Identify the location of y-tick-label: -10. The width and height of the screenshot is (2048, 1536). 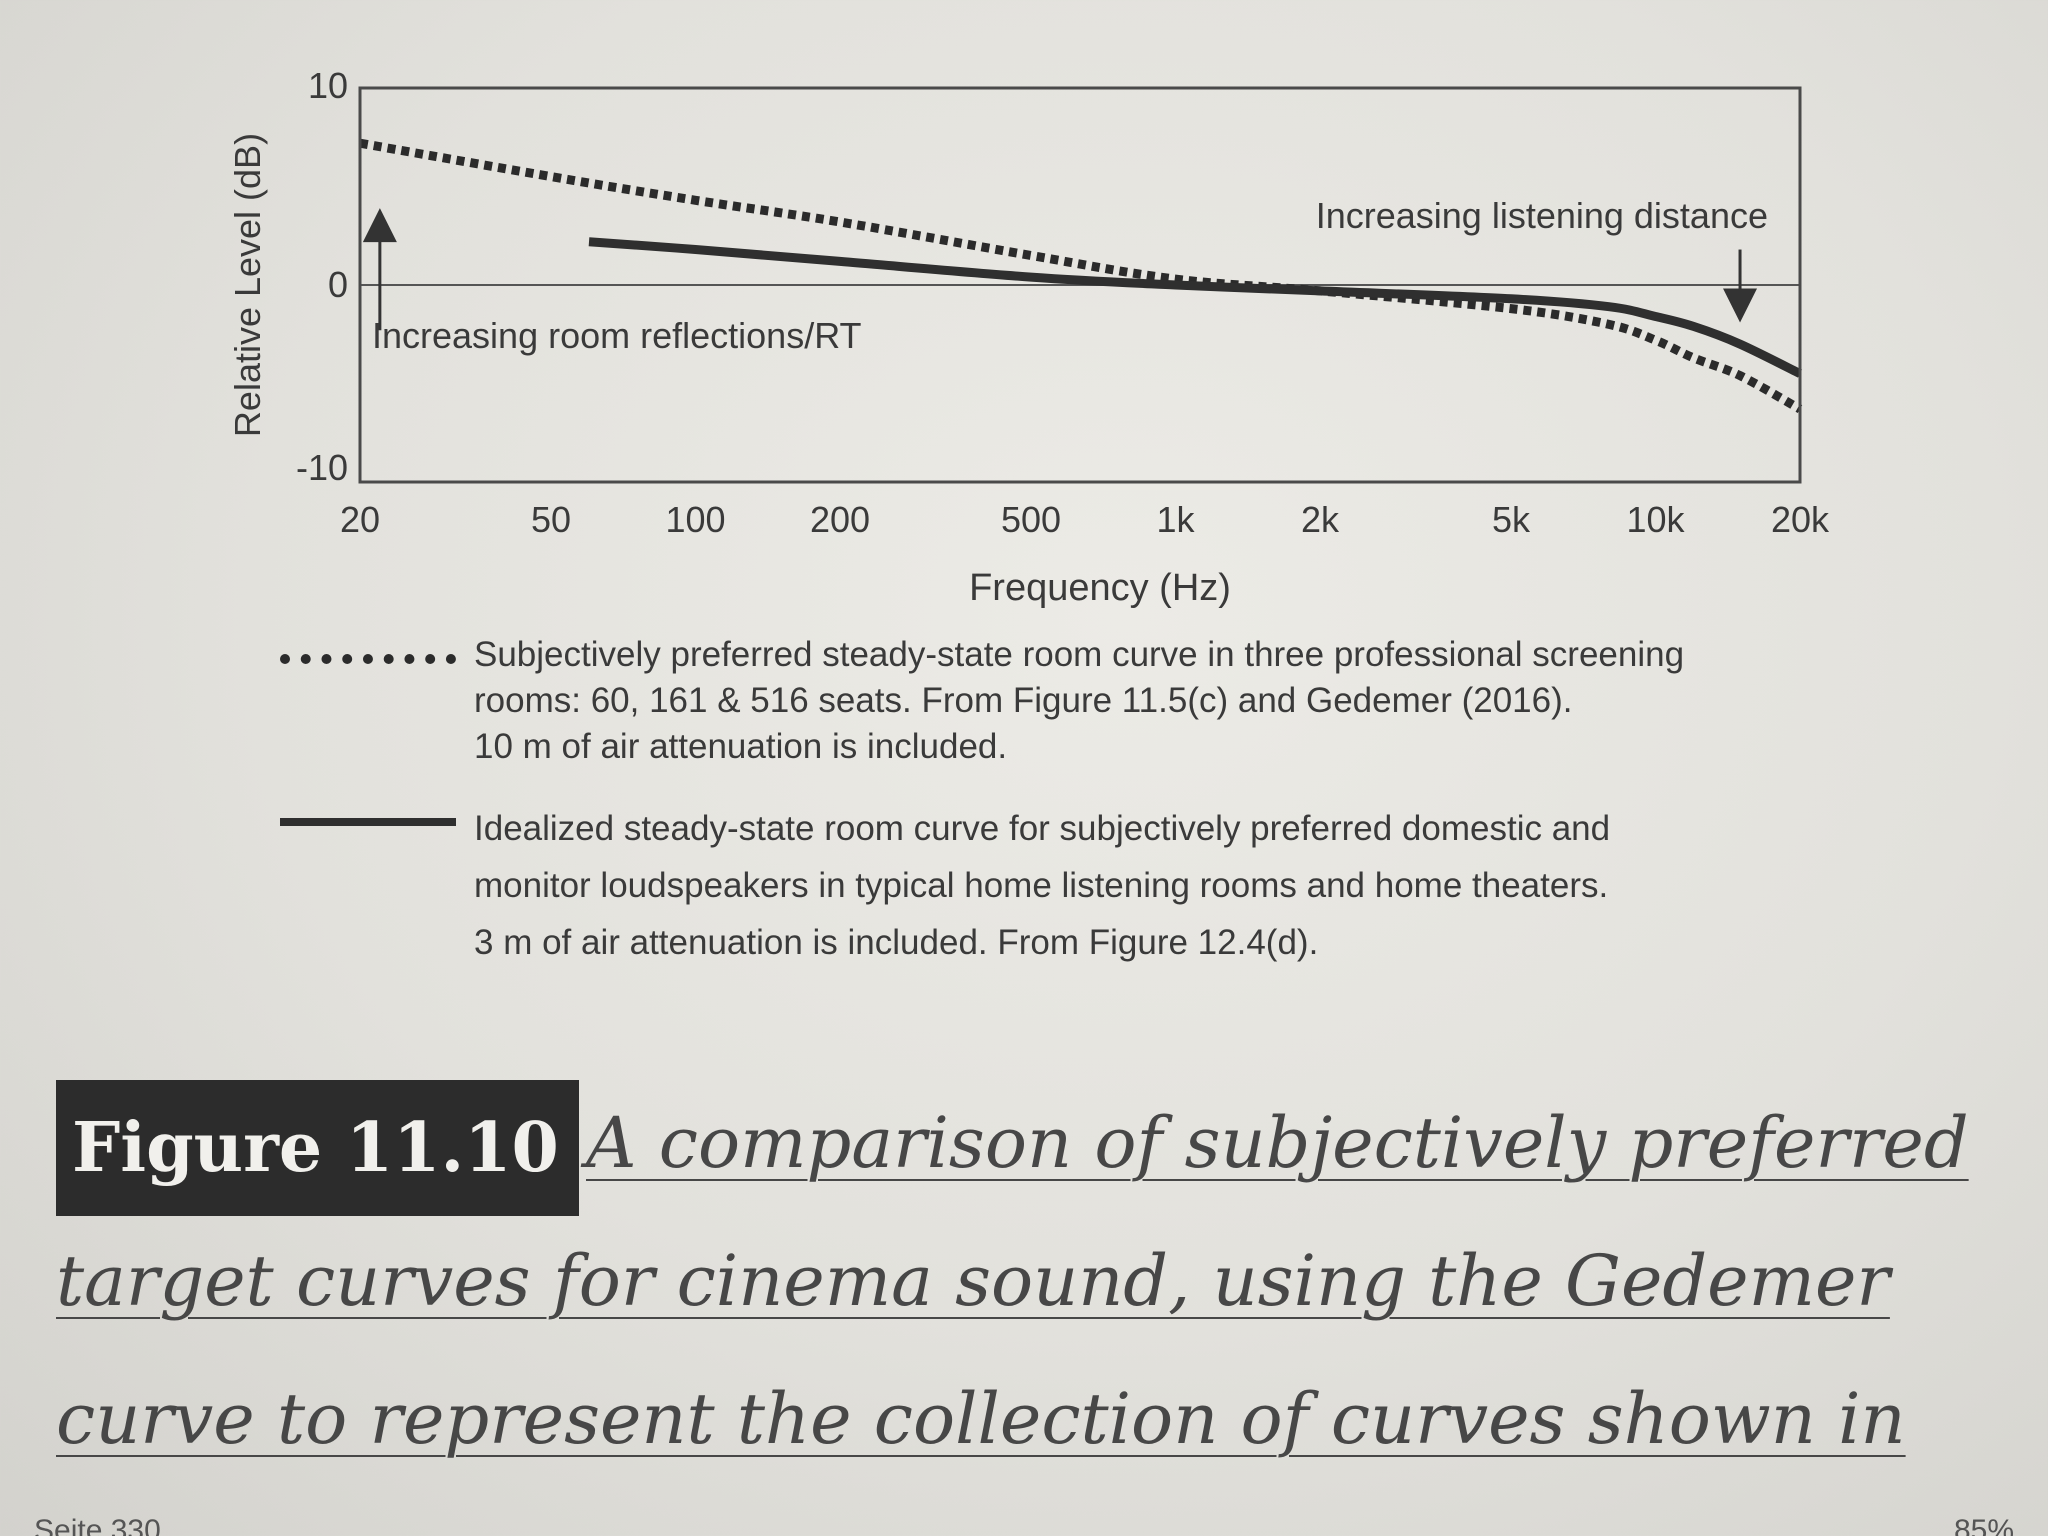
(322, 467).